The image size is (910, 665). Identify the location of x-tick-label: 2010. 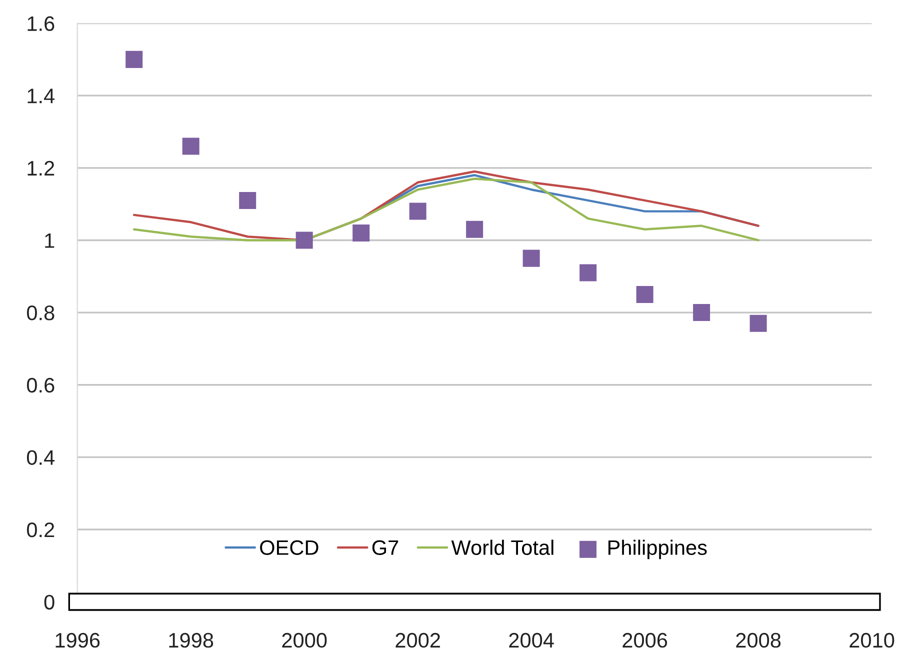
(872, 640).